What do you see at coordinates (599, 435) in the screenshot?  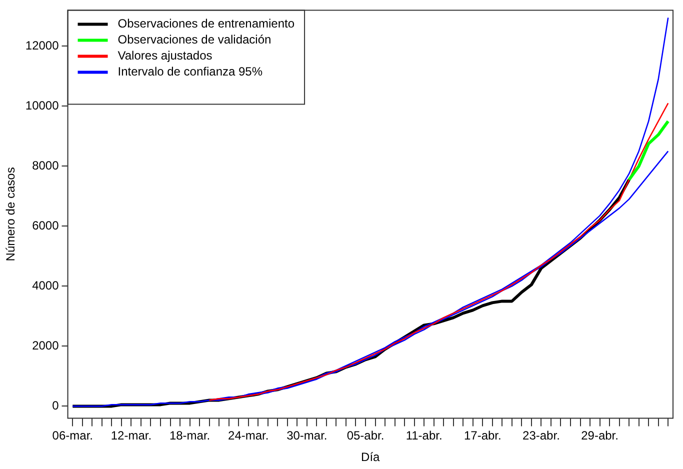 I see `x-tick-label: 29-abr.` at bounding box center [599, 435].